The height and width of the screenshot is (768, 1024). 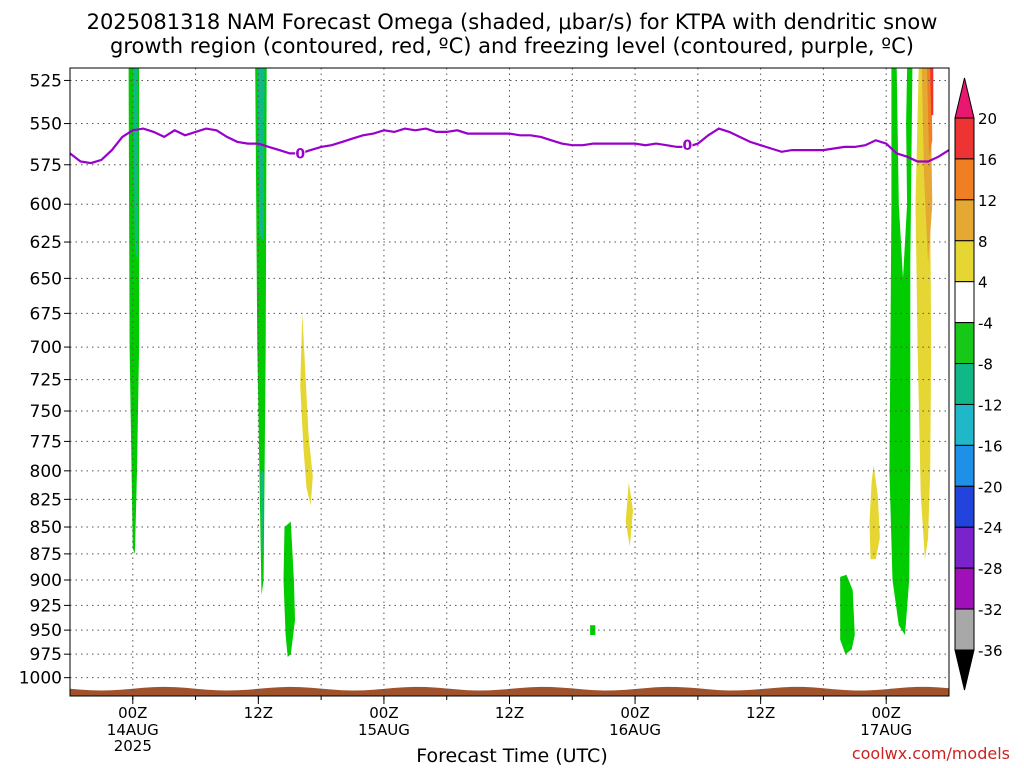 I want to click on y-tick-label-650: 650, so click(x=46, y=279).